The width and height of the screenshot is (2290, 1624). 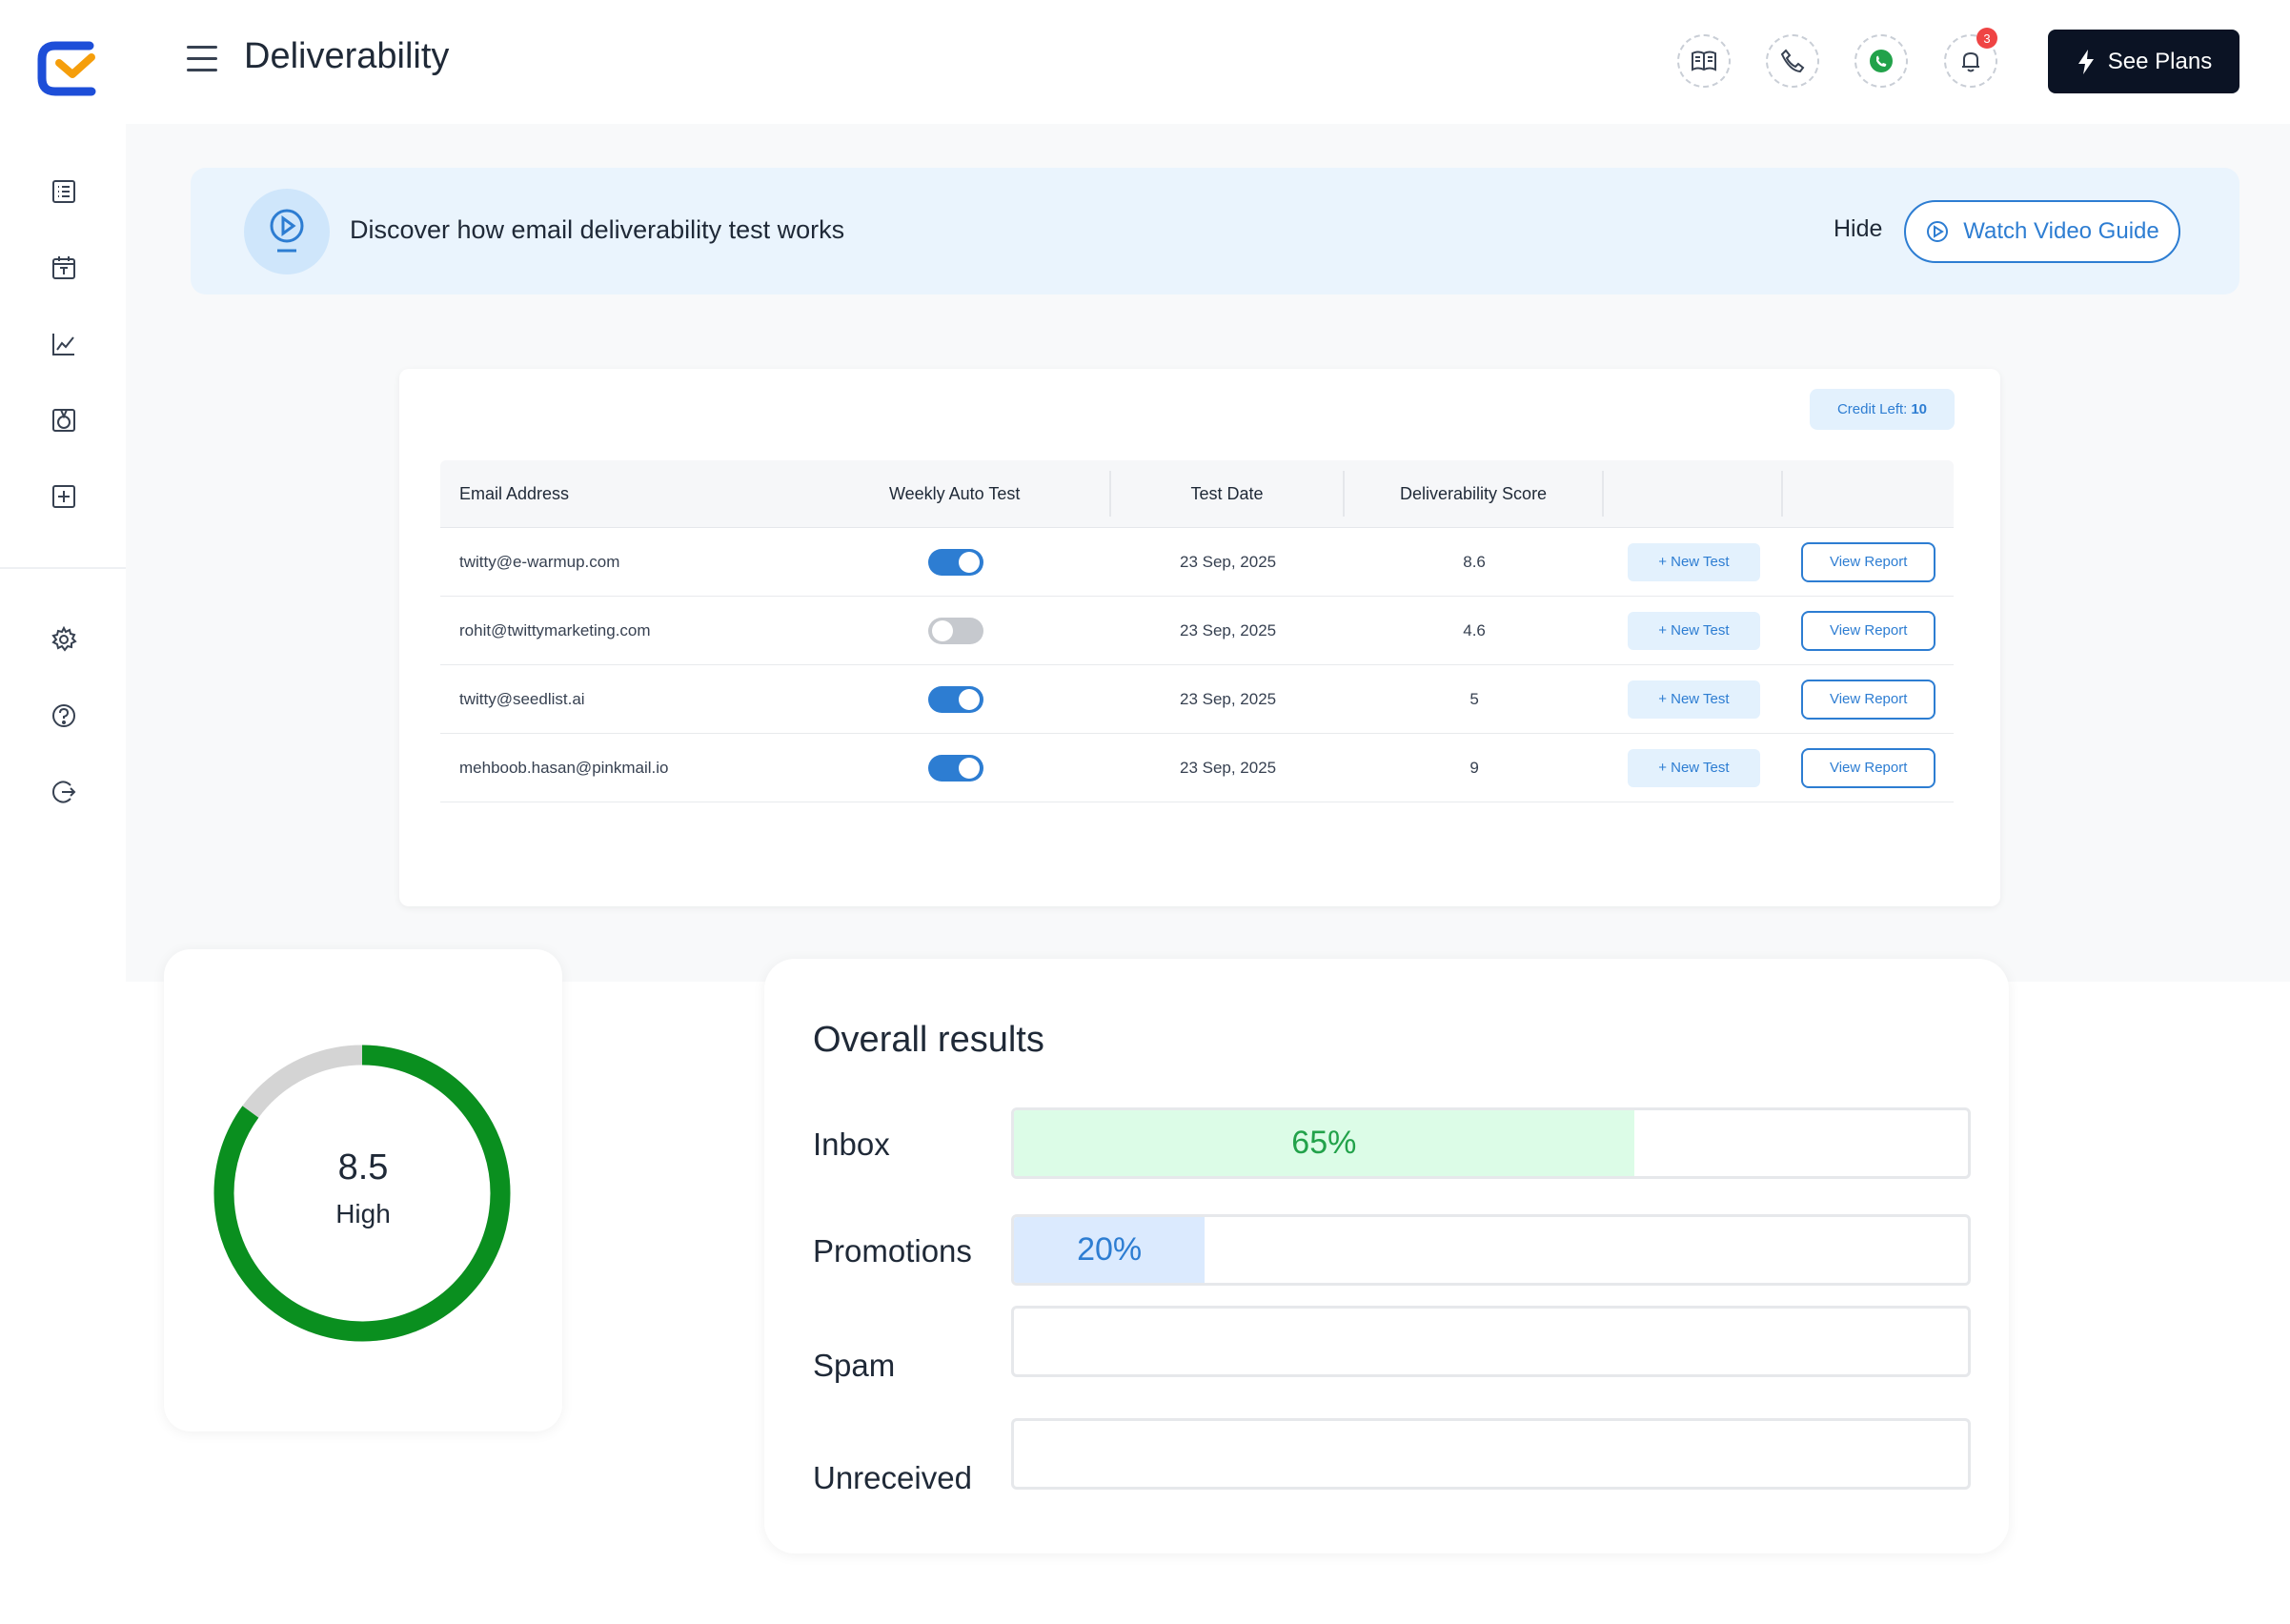 I want to click on header-deliverability-score: Deliverability Score, so click(x=1475, y=494).